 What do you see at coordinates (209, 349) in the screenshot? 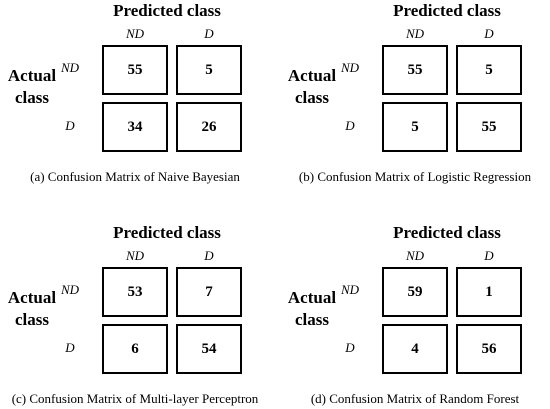
I see `matrix-cell: 54` at bounding box center [209, 349].